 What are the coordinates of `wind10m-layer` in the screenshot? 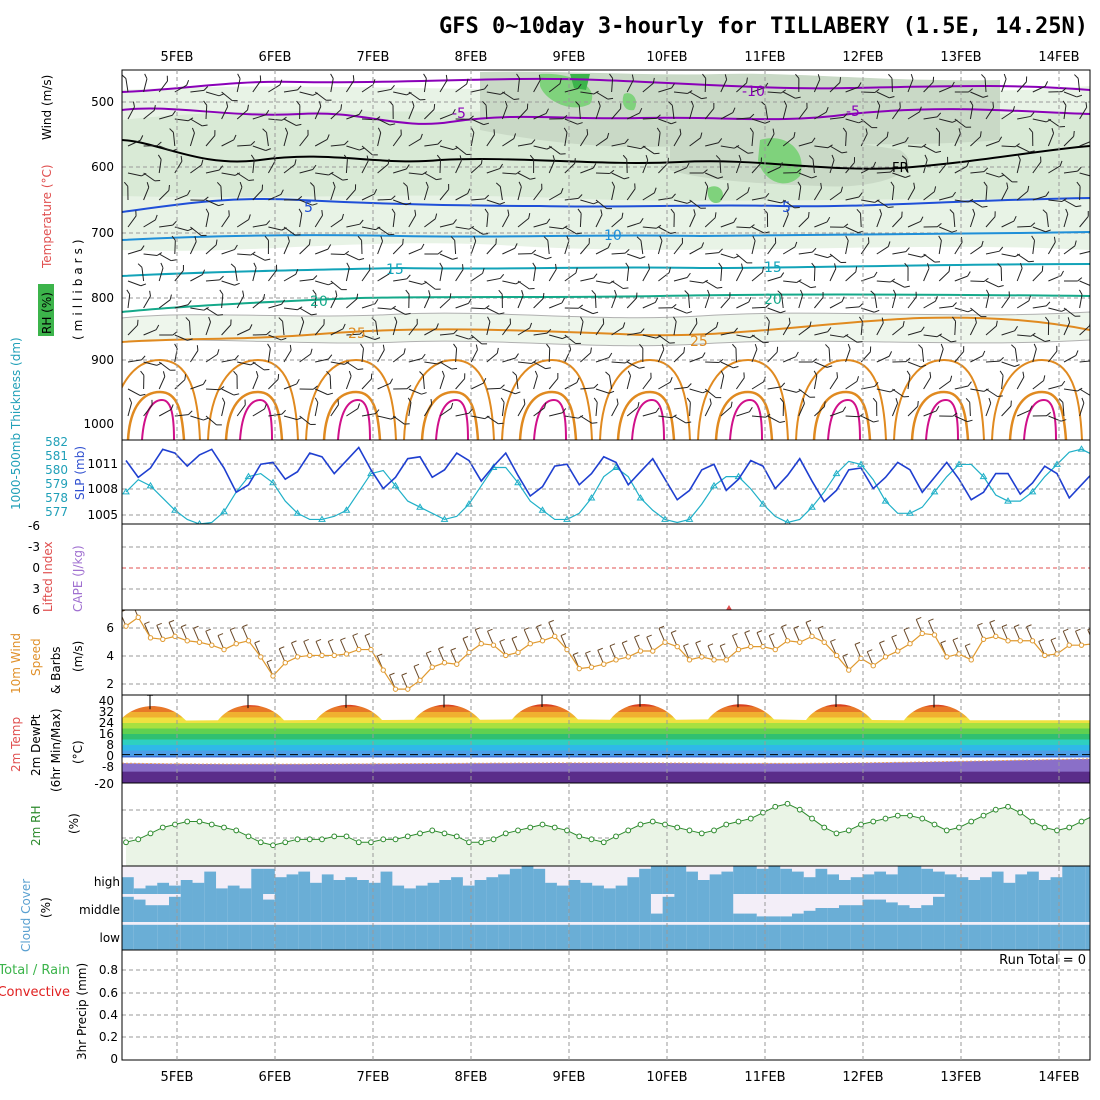 It's located at (606, 651).